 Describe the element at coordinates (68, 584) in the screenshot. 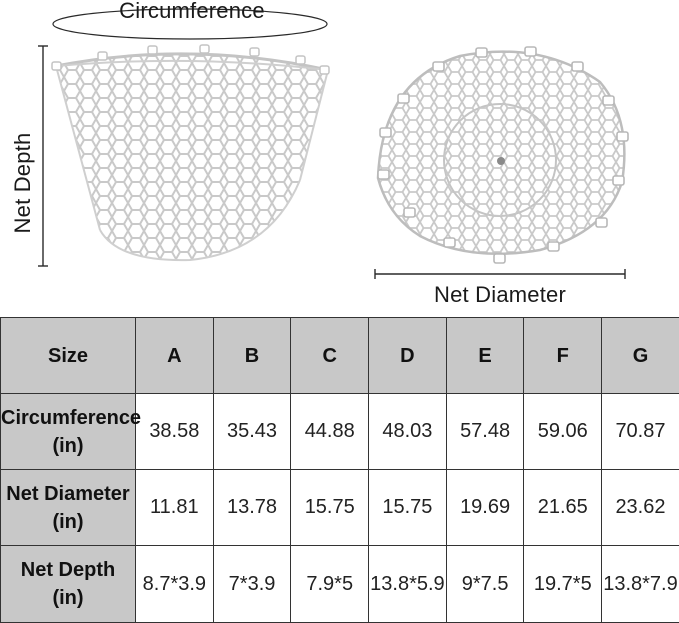

I see `row-label-net-depth: Net Depth (in)` at that location.